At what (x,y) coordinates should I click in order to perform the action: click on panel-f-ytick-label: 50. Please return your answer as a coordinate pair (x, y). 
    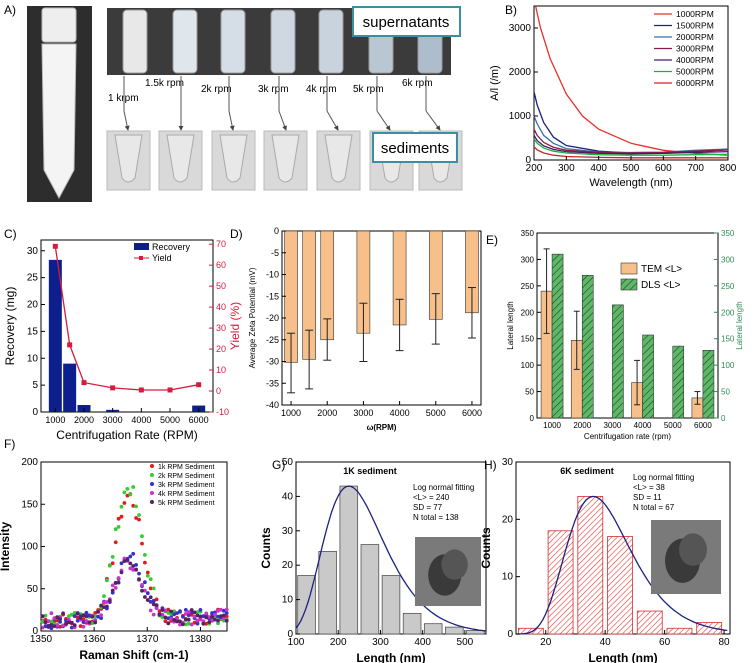
    Looking at the image, I should click on (33, 589).